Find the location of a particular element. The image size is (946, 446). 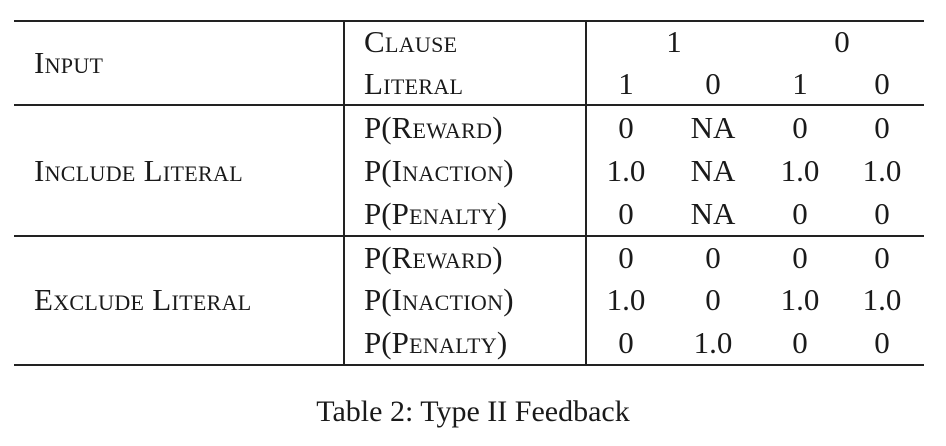

clause-header: Clause is located at coordinates (411, 41).